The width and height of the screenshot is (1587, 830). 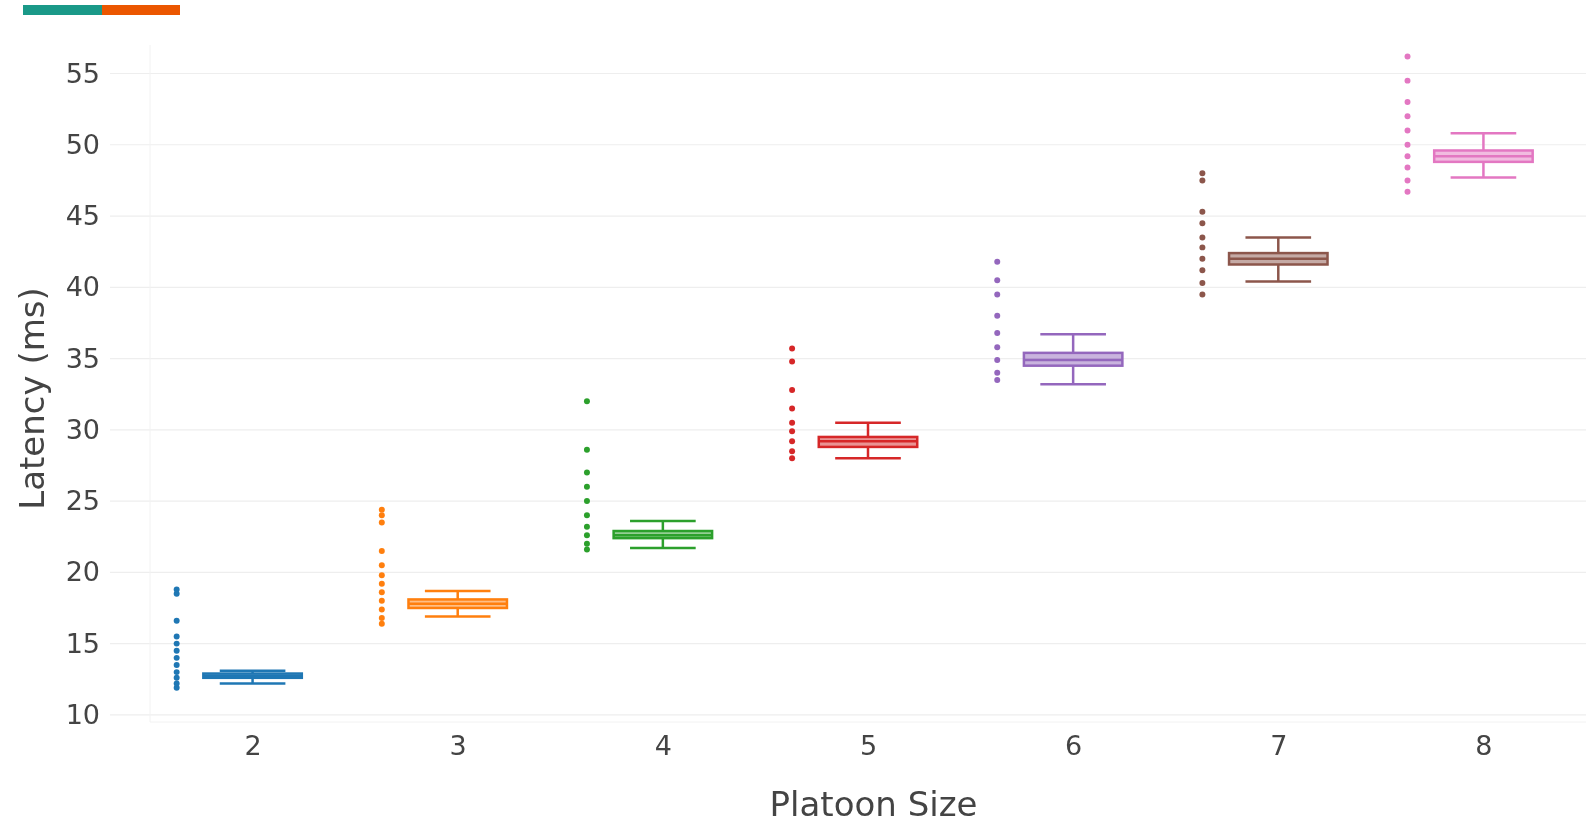 I want to click on x-tick-label: 3, so click(x=458, y=746).